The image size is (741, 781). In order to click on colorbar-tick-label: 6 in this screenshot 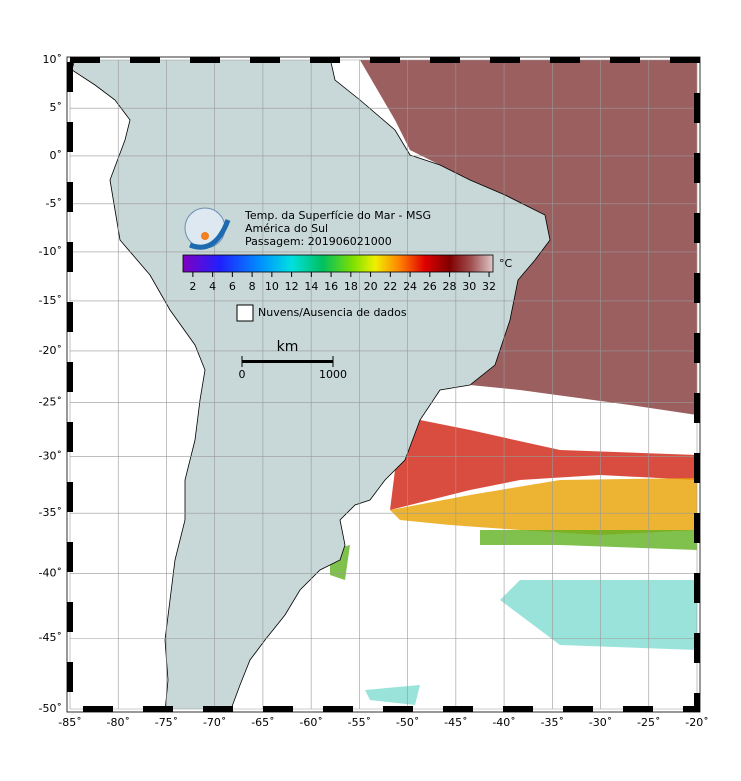, I will do `click(232, 286)`.